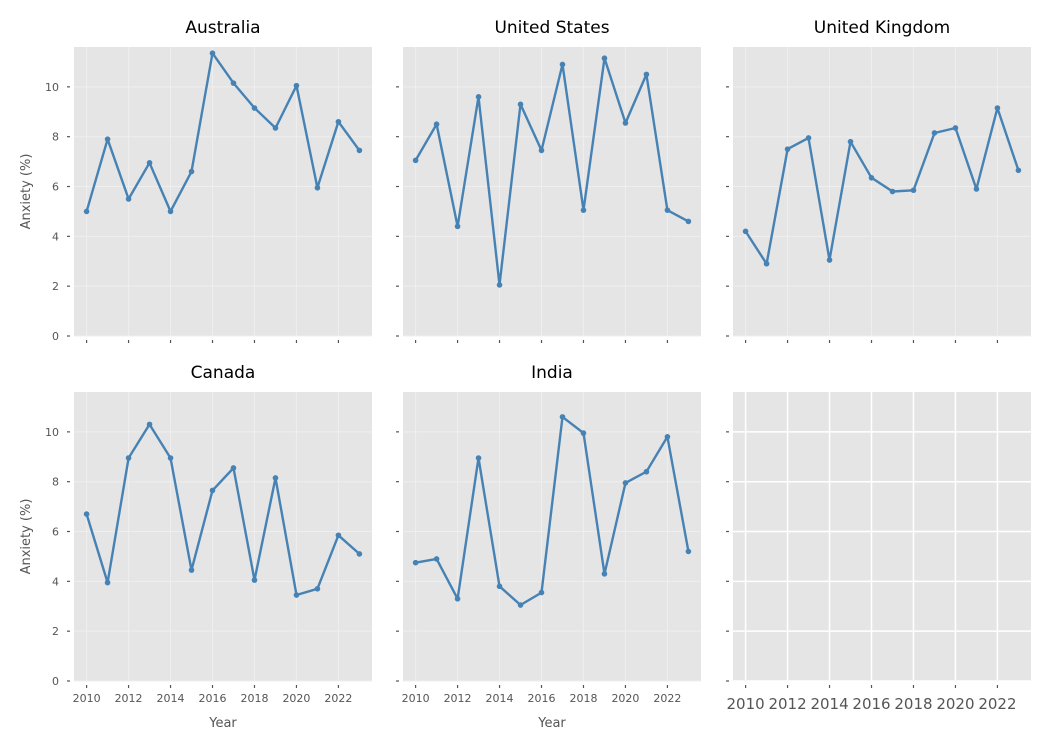 Image resolution: width=1050 pixels, height=750 pixels. I want to click on panel-title: United Kingdom, so click(882, 28).